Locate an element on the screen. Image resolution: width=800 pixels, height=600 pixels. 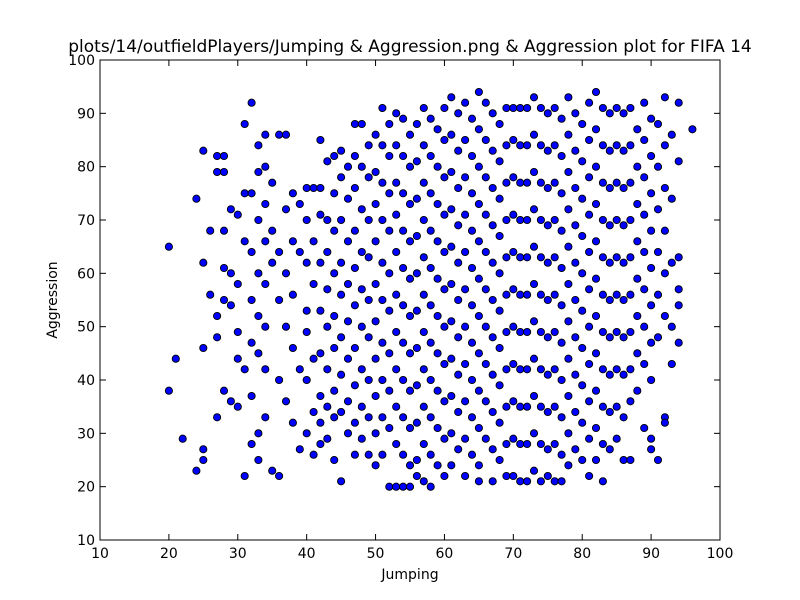
x-tick-label: 20 is located at coordinates (169, 554).